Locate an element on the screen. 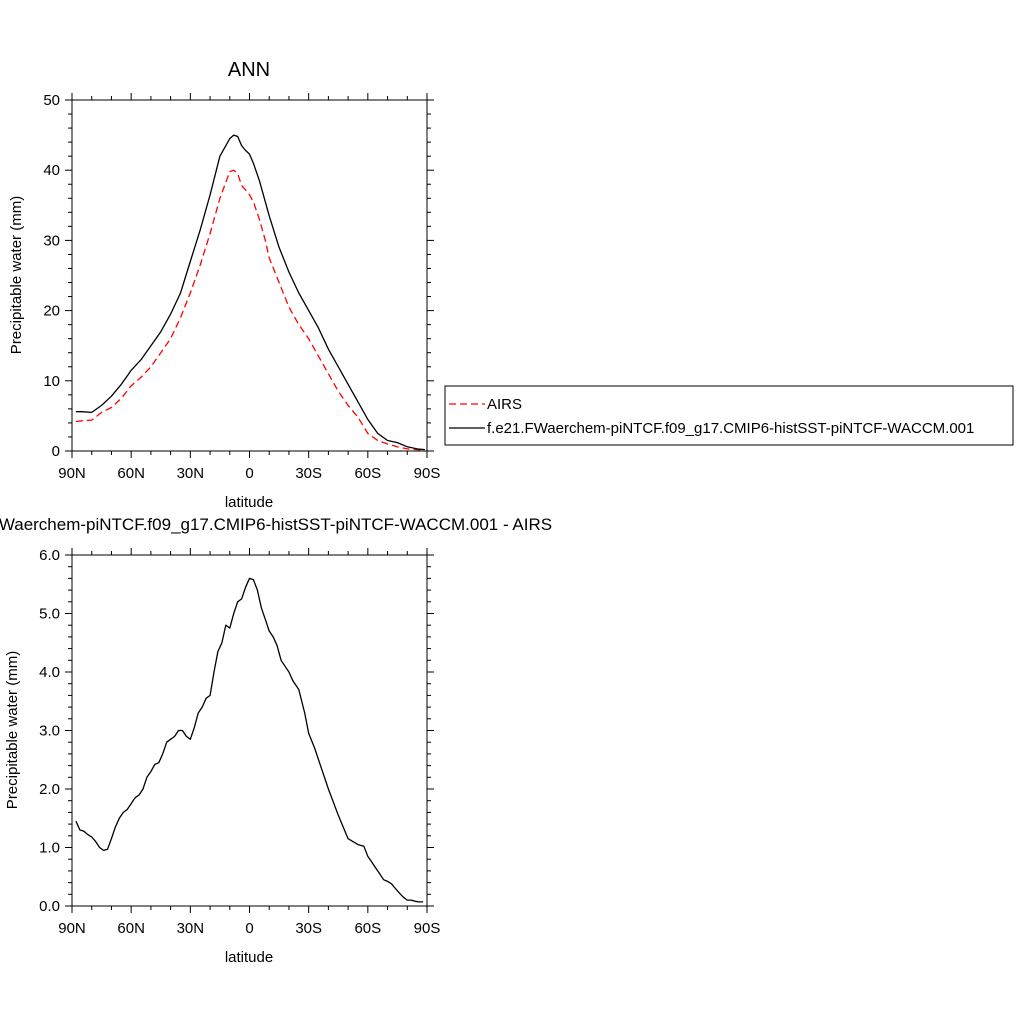  top-y-tick-labels: 0 10 20 30 40 50 is located at coordinates (51, 276).